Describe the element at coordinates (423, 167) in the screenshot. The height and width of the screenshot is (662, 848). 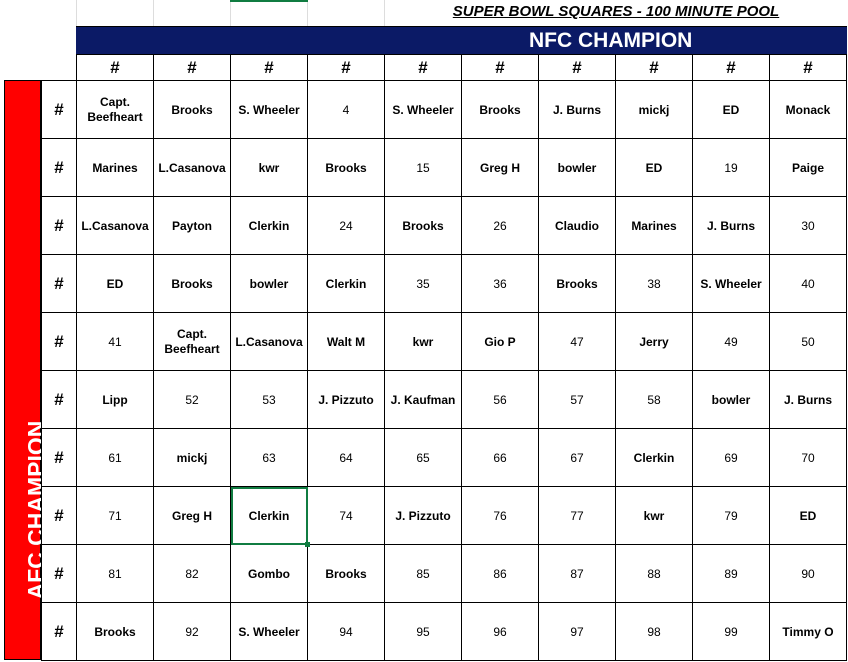
I see `square-cell: 15` at that location.